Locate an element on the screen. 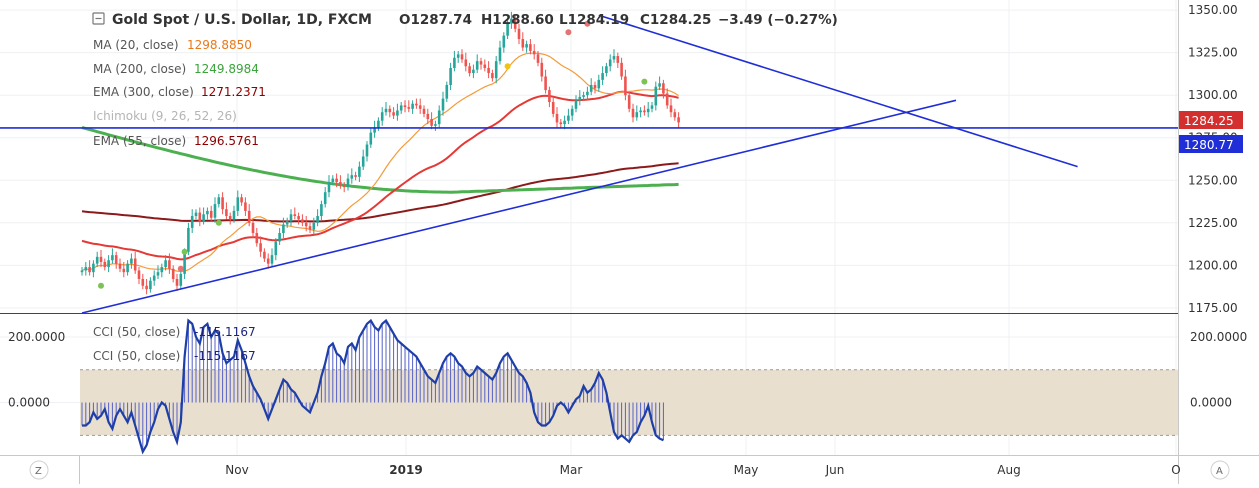 The image size is (1259, 488). trendline is located at coordinates (838, 91).